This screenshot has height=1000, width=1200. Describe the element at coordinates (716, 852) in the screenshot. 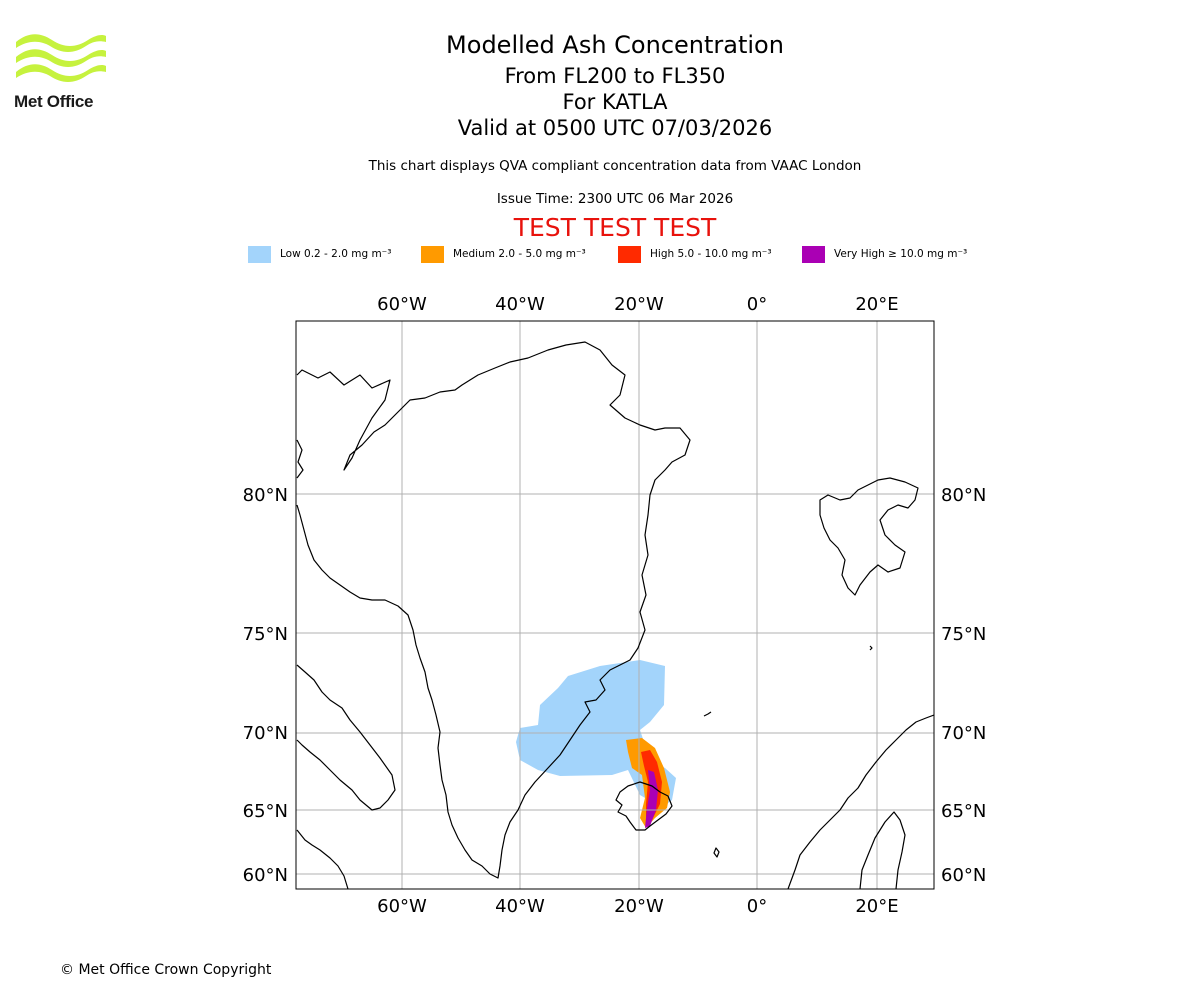

I see `faroe-islands-coastline` at that location.